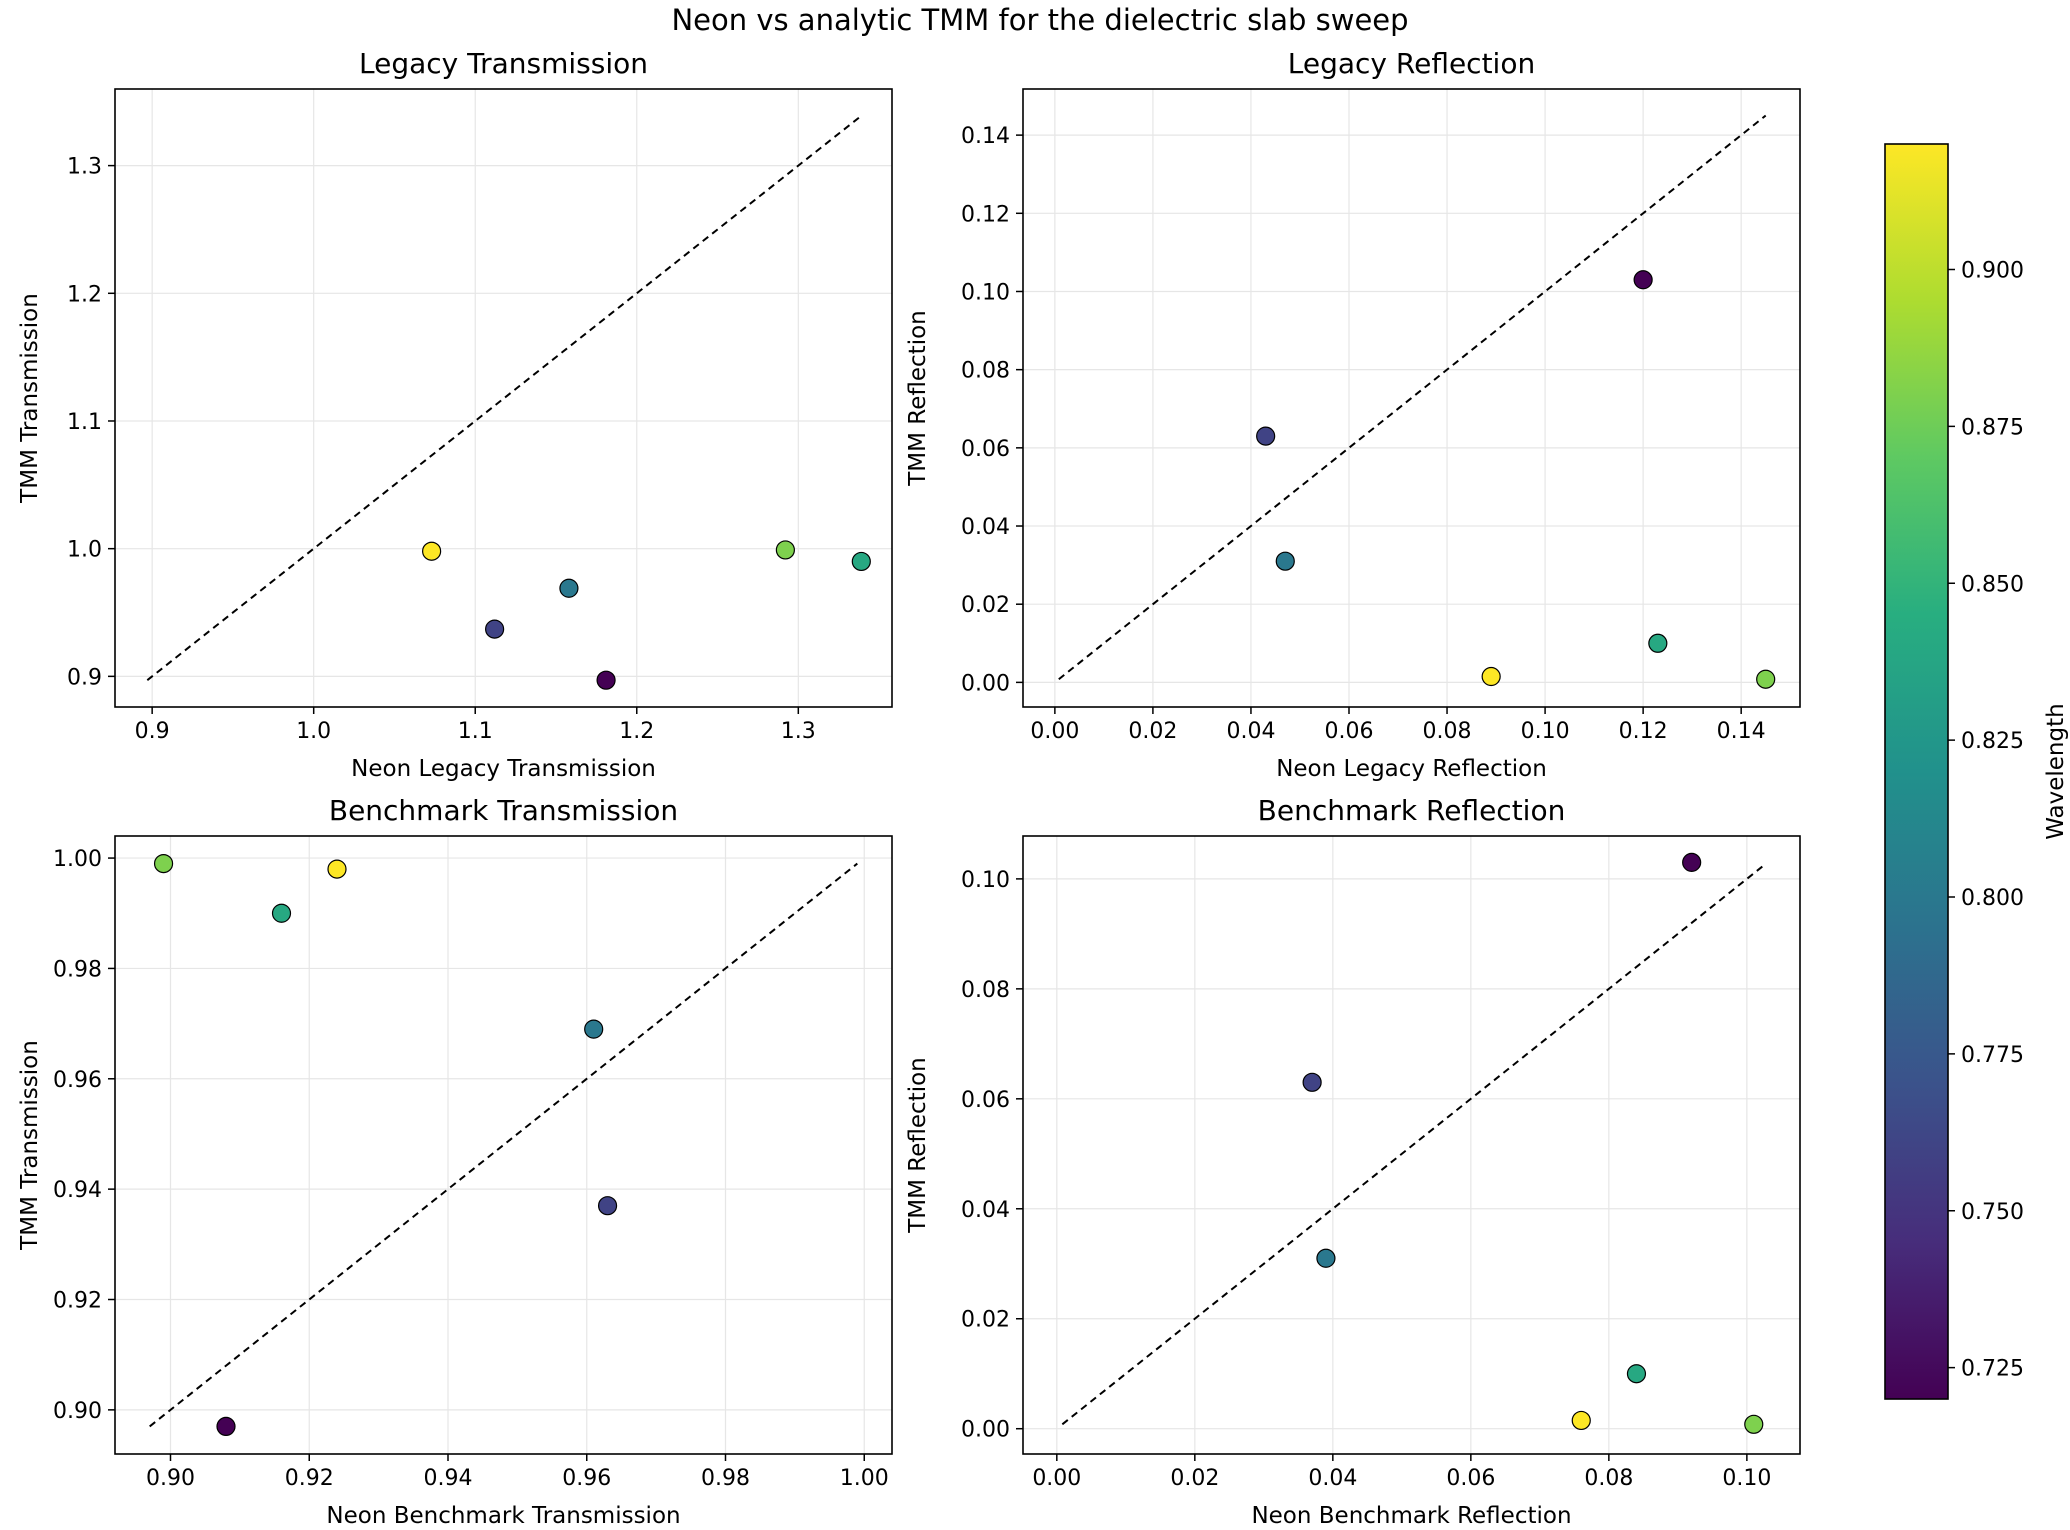 The width and height of the screenshot is (2070, 1530). Describe the element at coordinates (864, 1478) in the screenshot. I see `x-tick-label: 1.00` at that location.